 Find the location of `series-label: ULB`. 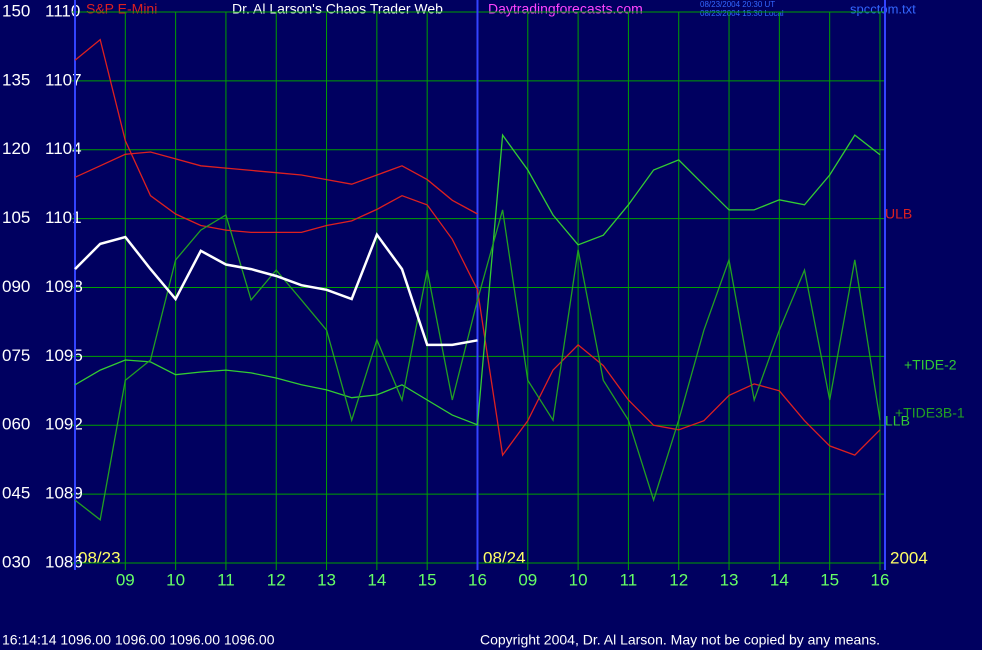

series-label: ULB is located at coordinates (898, 214).